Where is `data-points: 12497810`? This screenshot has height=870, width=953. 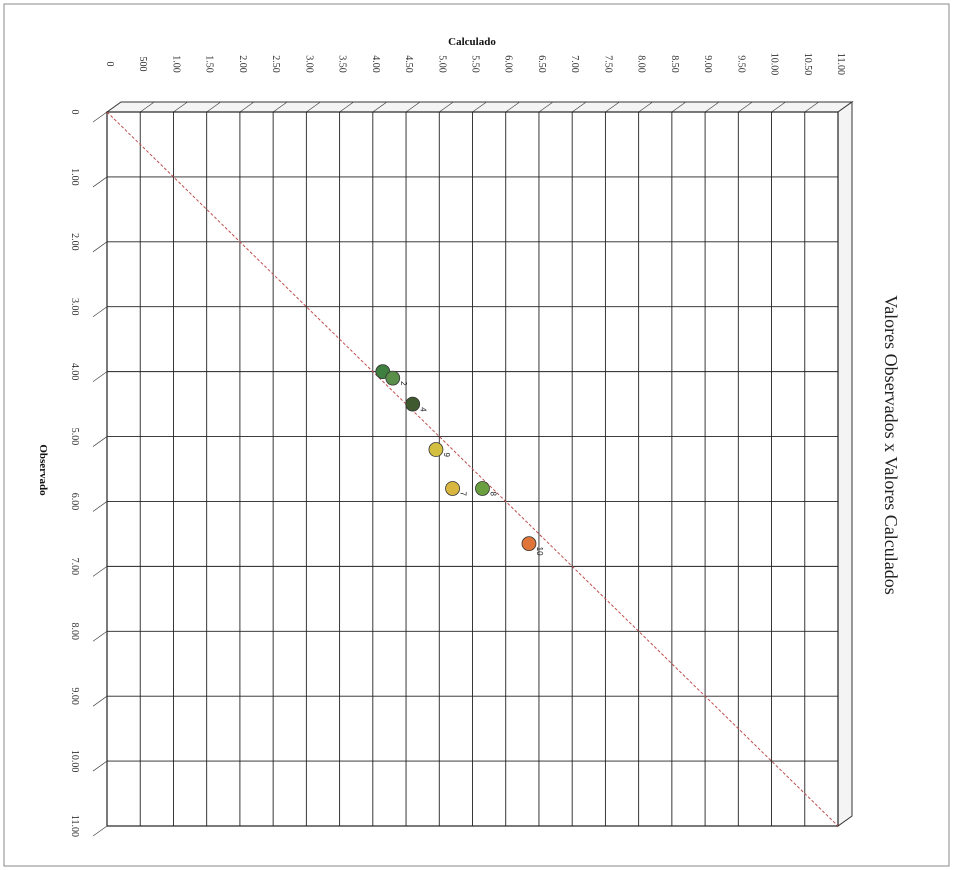 data-points: 12497810 is located at coordinates (459, 460).